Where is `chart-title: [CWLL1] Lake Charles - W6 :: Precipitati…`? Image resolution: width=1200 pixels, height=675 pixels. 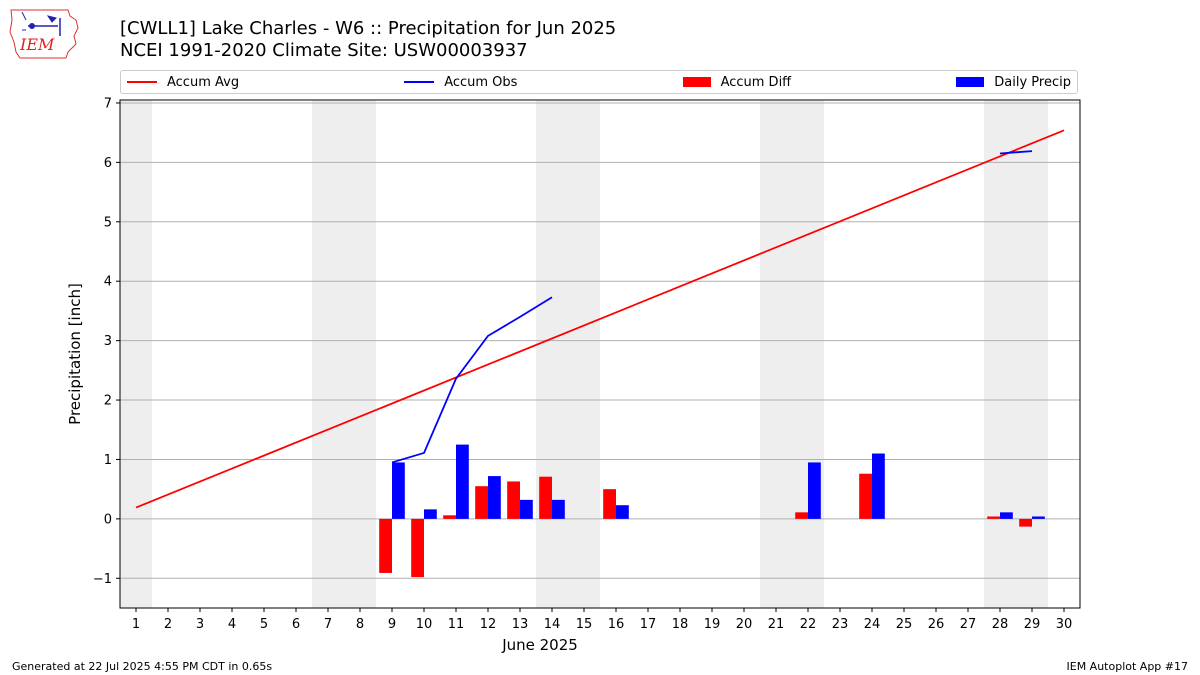 chart-title: [CWLL1] Lake Charles - W6 :: Precipitati… is located at coordinates (368, 28).